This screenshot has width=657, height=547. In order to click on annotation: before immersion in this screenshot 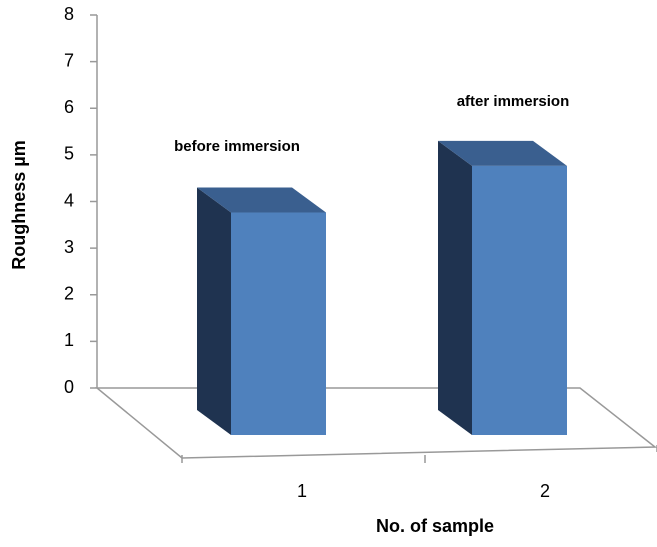, I will do `click(237, 146)`.